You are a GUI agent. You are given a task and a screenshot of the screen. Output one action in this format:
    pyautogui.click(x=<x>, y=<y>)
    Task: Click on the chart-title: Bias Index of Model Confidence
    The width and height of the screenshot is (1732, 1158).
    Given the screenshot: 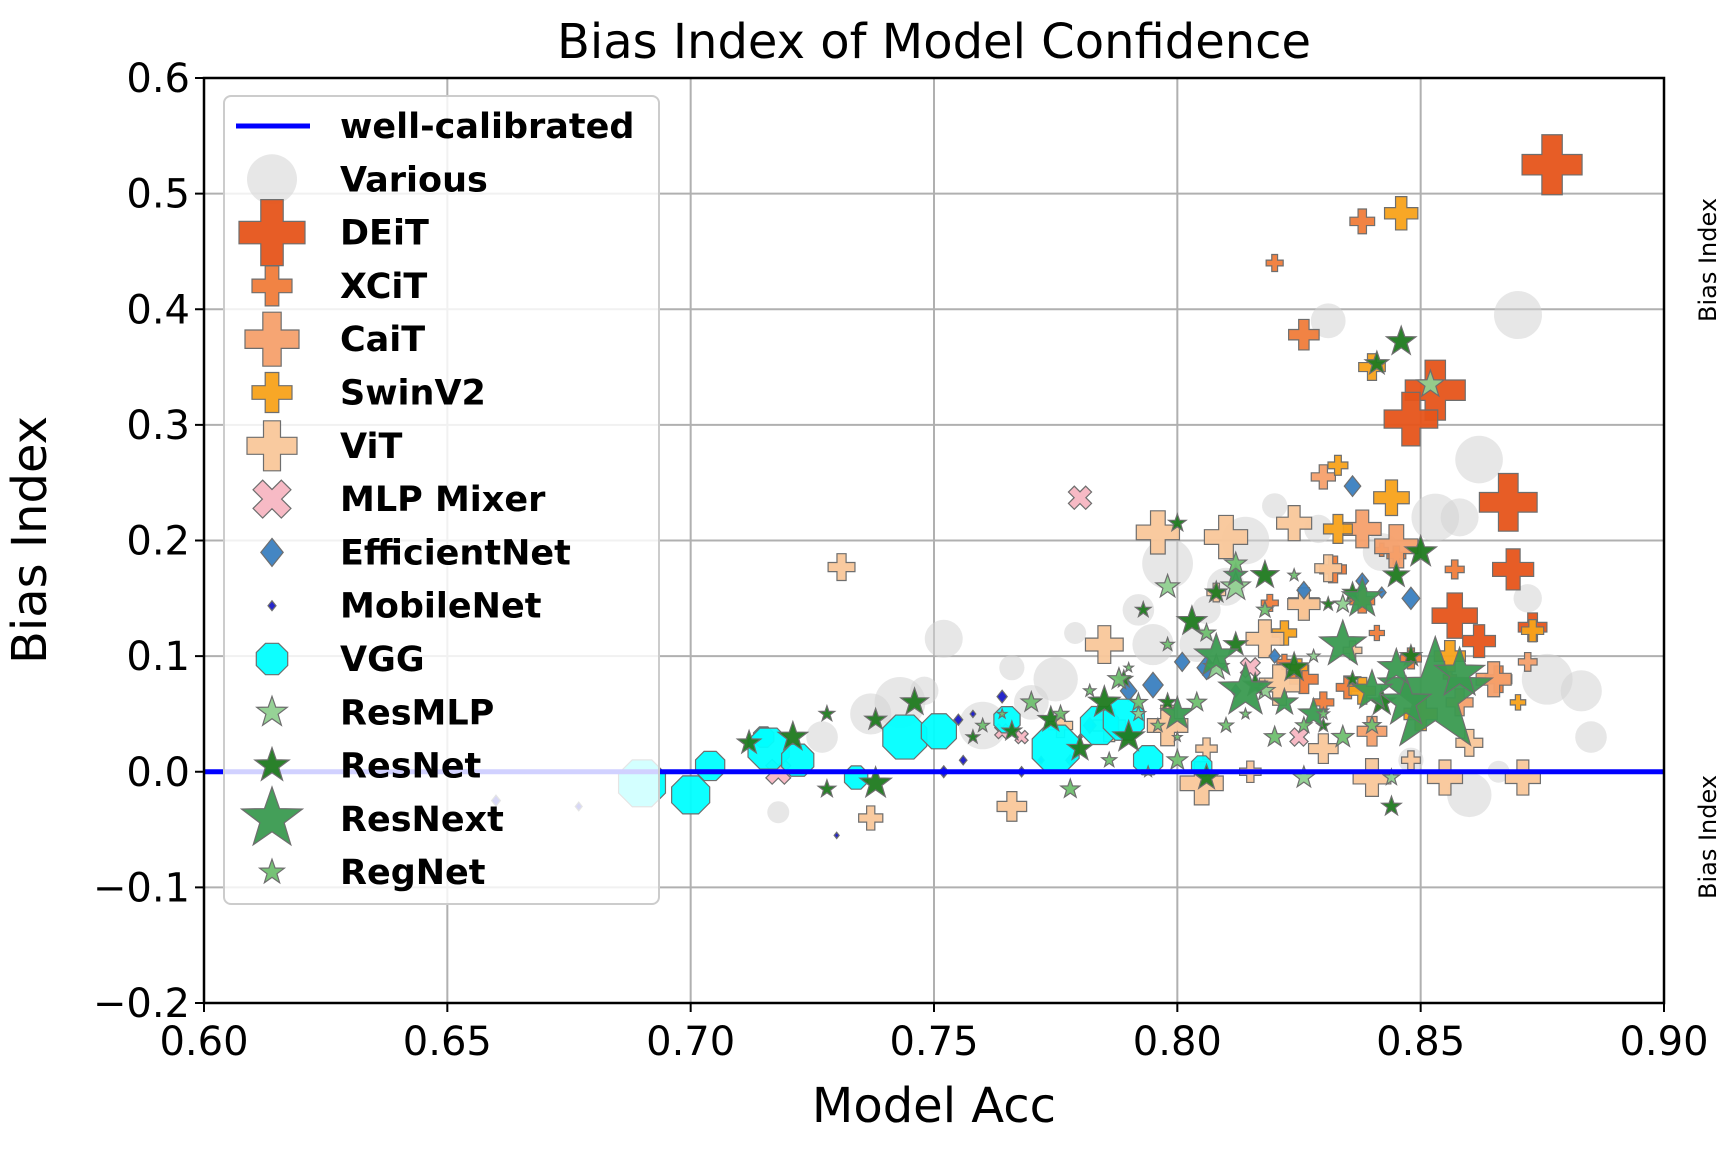 What is the action you would take?
    pyautogui.click(x=934, y=42)
    